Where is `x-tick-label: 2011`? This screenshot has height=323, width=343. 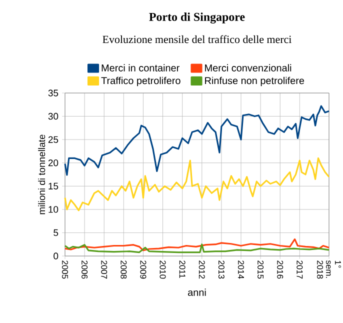 x-tick-label: 2011 is located at coordinates (182, 269).